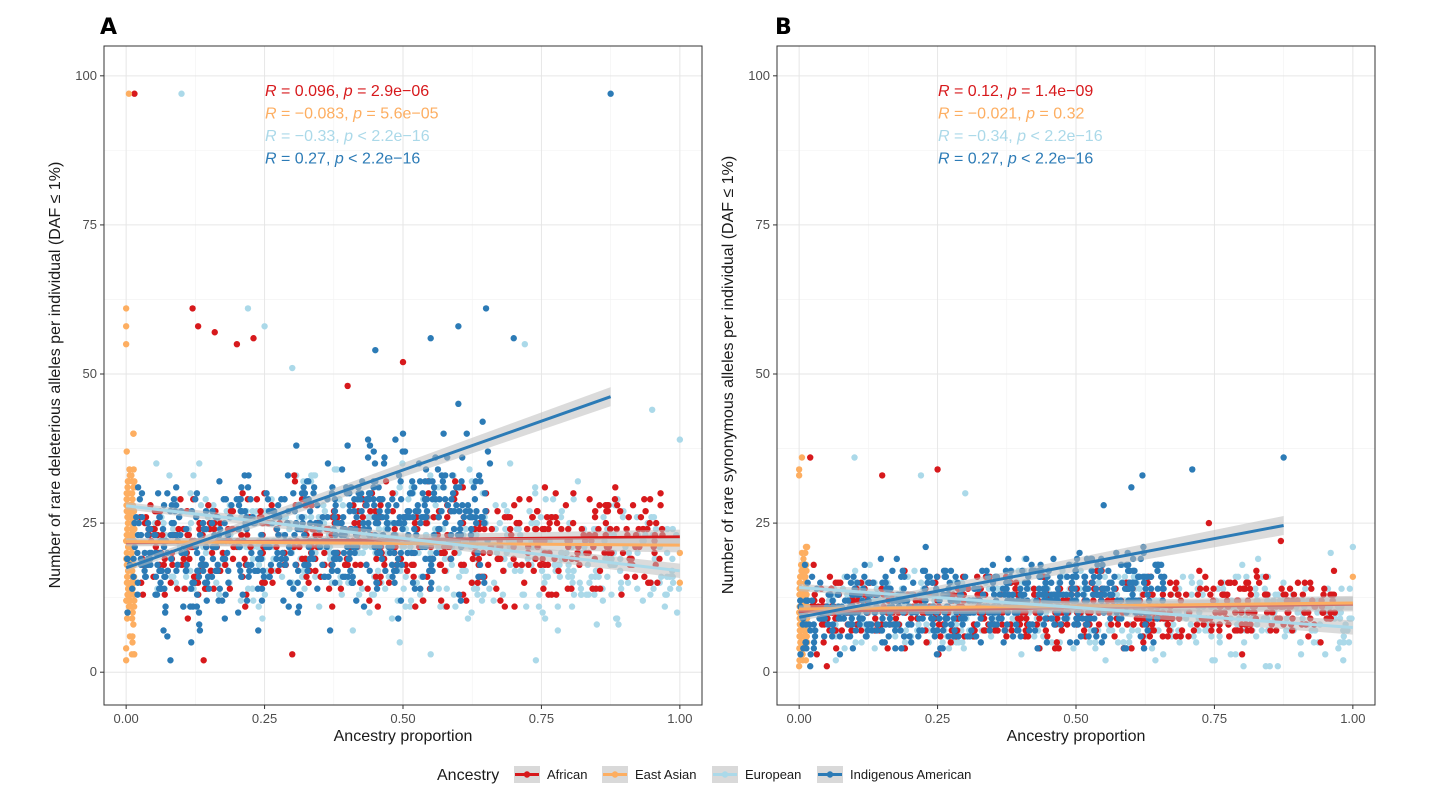  What do you see at coordinates (649, 774) in the screenshot?
I see `legend-item: East Asian` at bounding box center [649, 774].